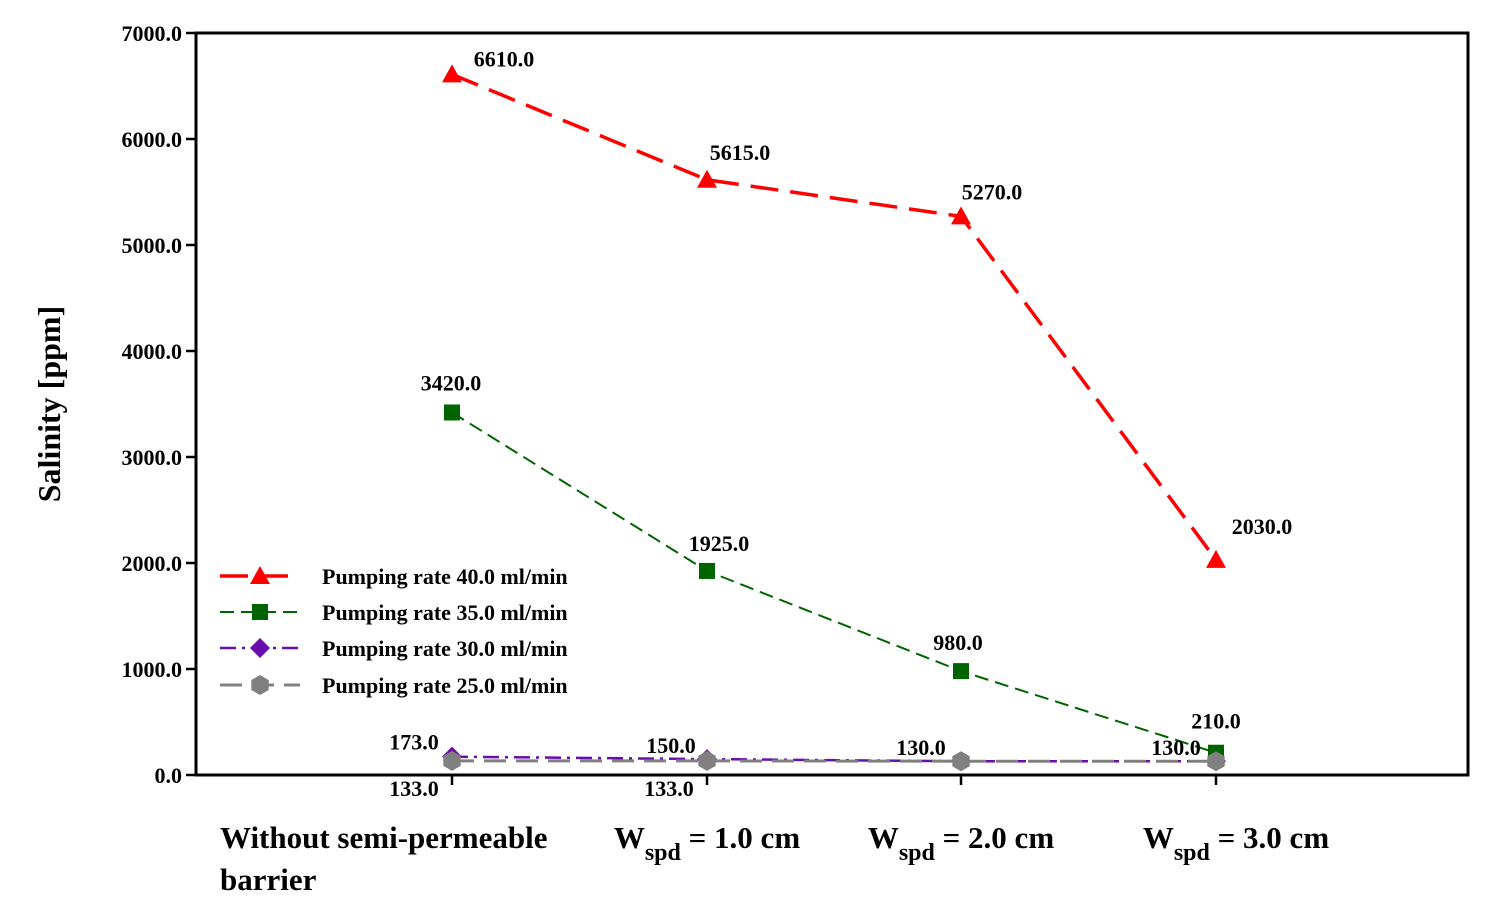 This screenshot has height=907, width=1488. What do you see at coordinates (414, 742) in the screenshot?
I see `data-label: 173.0` at bounding box center [414, 742].